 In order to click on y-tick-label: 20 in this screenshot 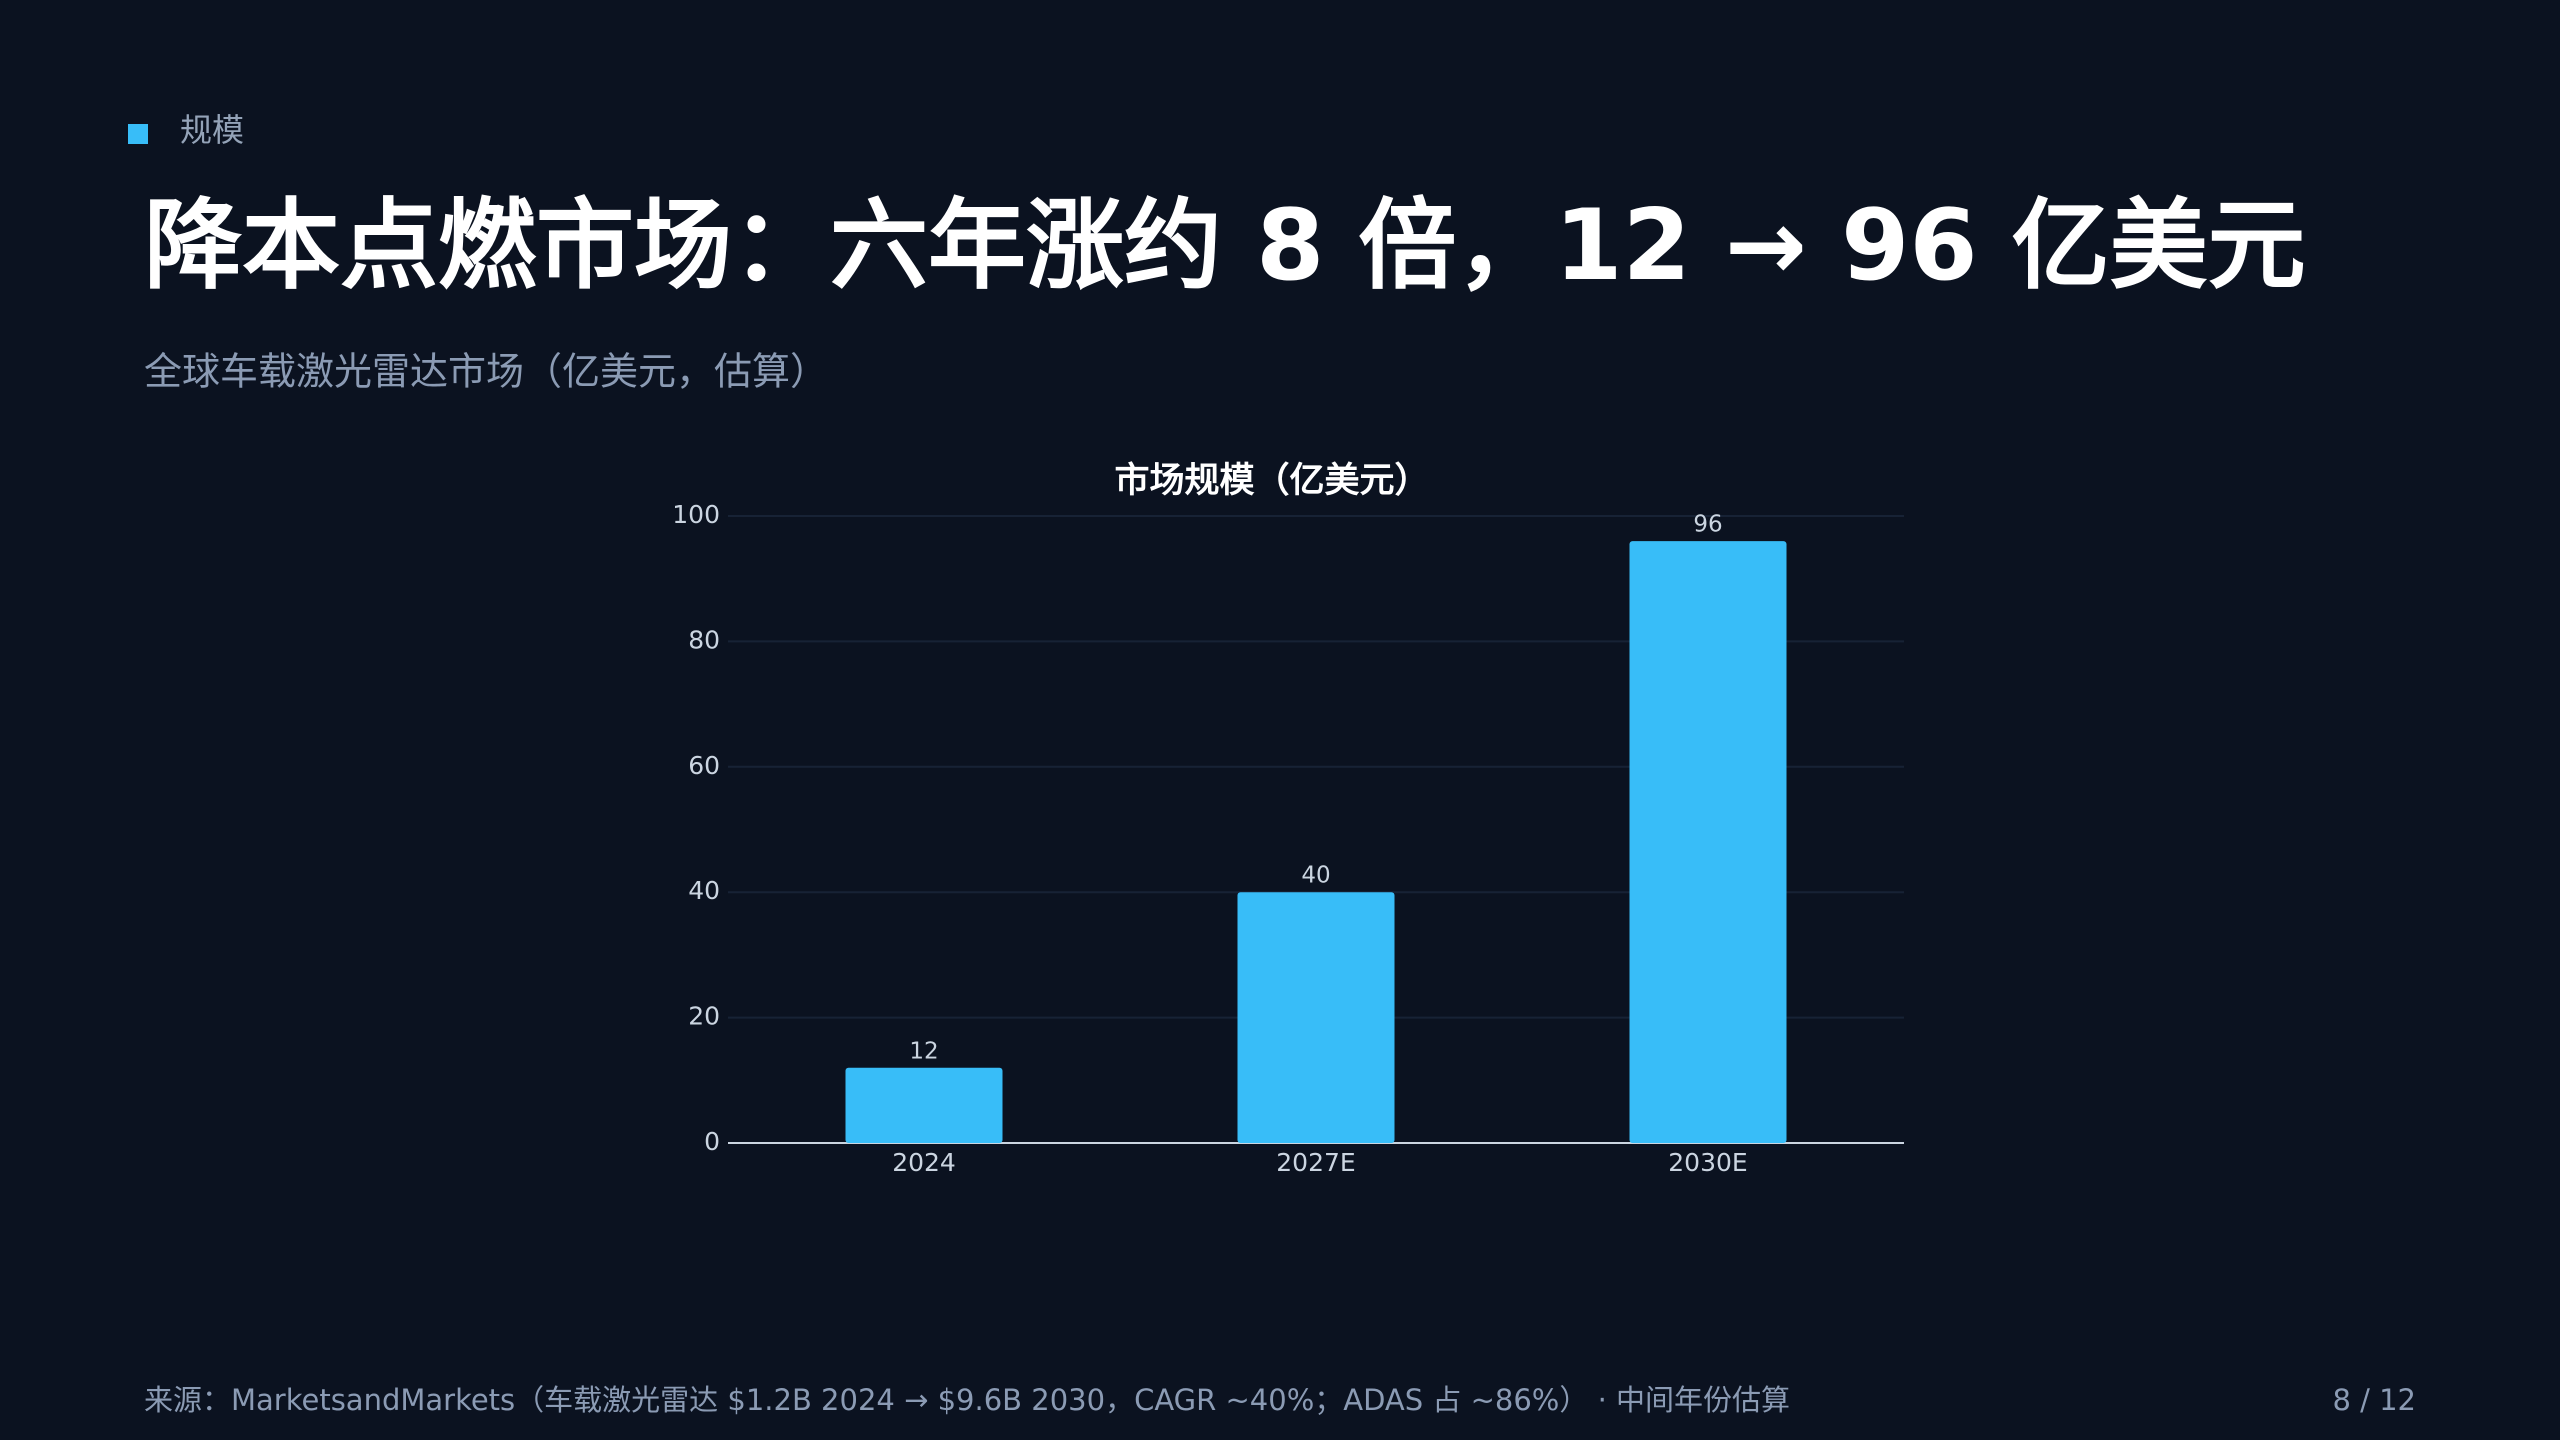, I will do `click(704, 1016)`.